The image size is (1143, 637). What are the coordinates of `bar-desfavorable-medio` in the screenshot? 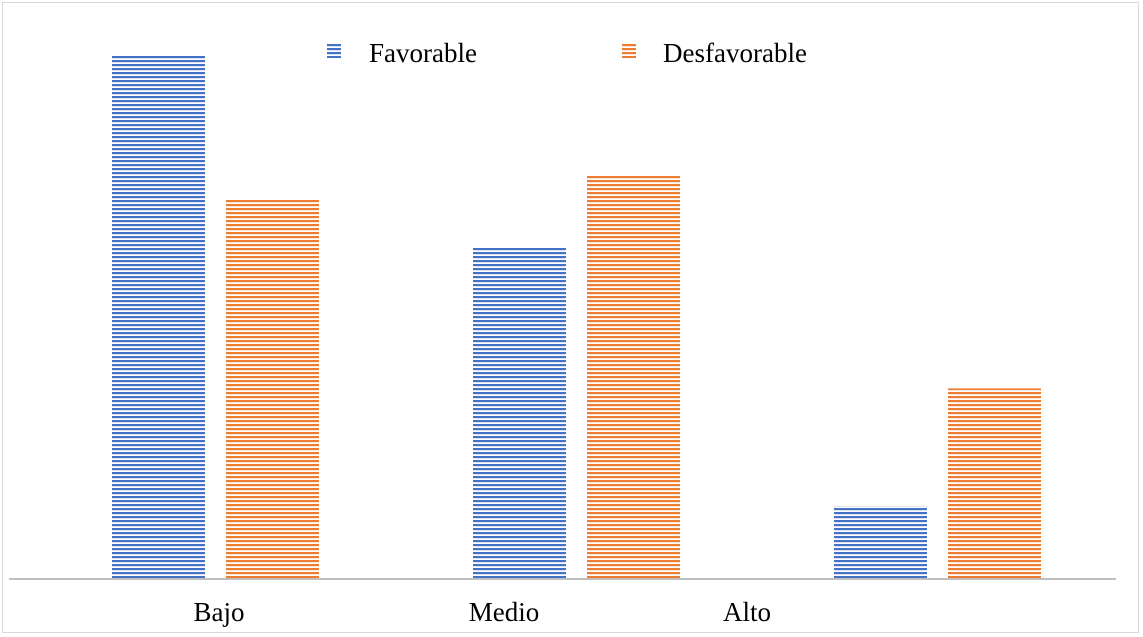 It's located at (633, 377).